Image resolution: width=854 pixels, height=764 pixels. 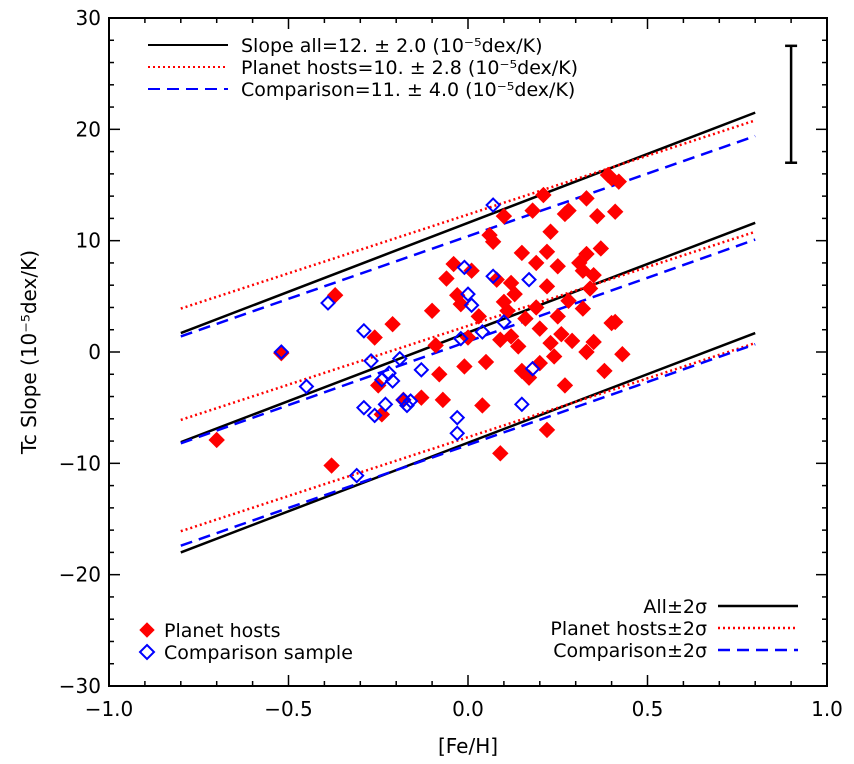 I want to click on band-legend-label: All±2σ, so click(x=675, y=607).